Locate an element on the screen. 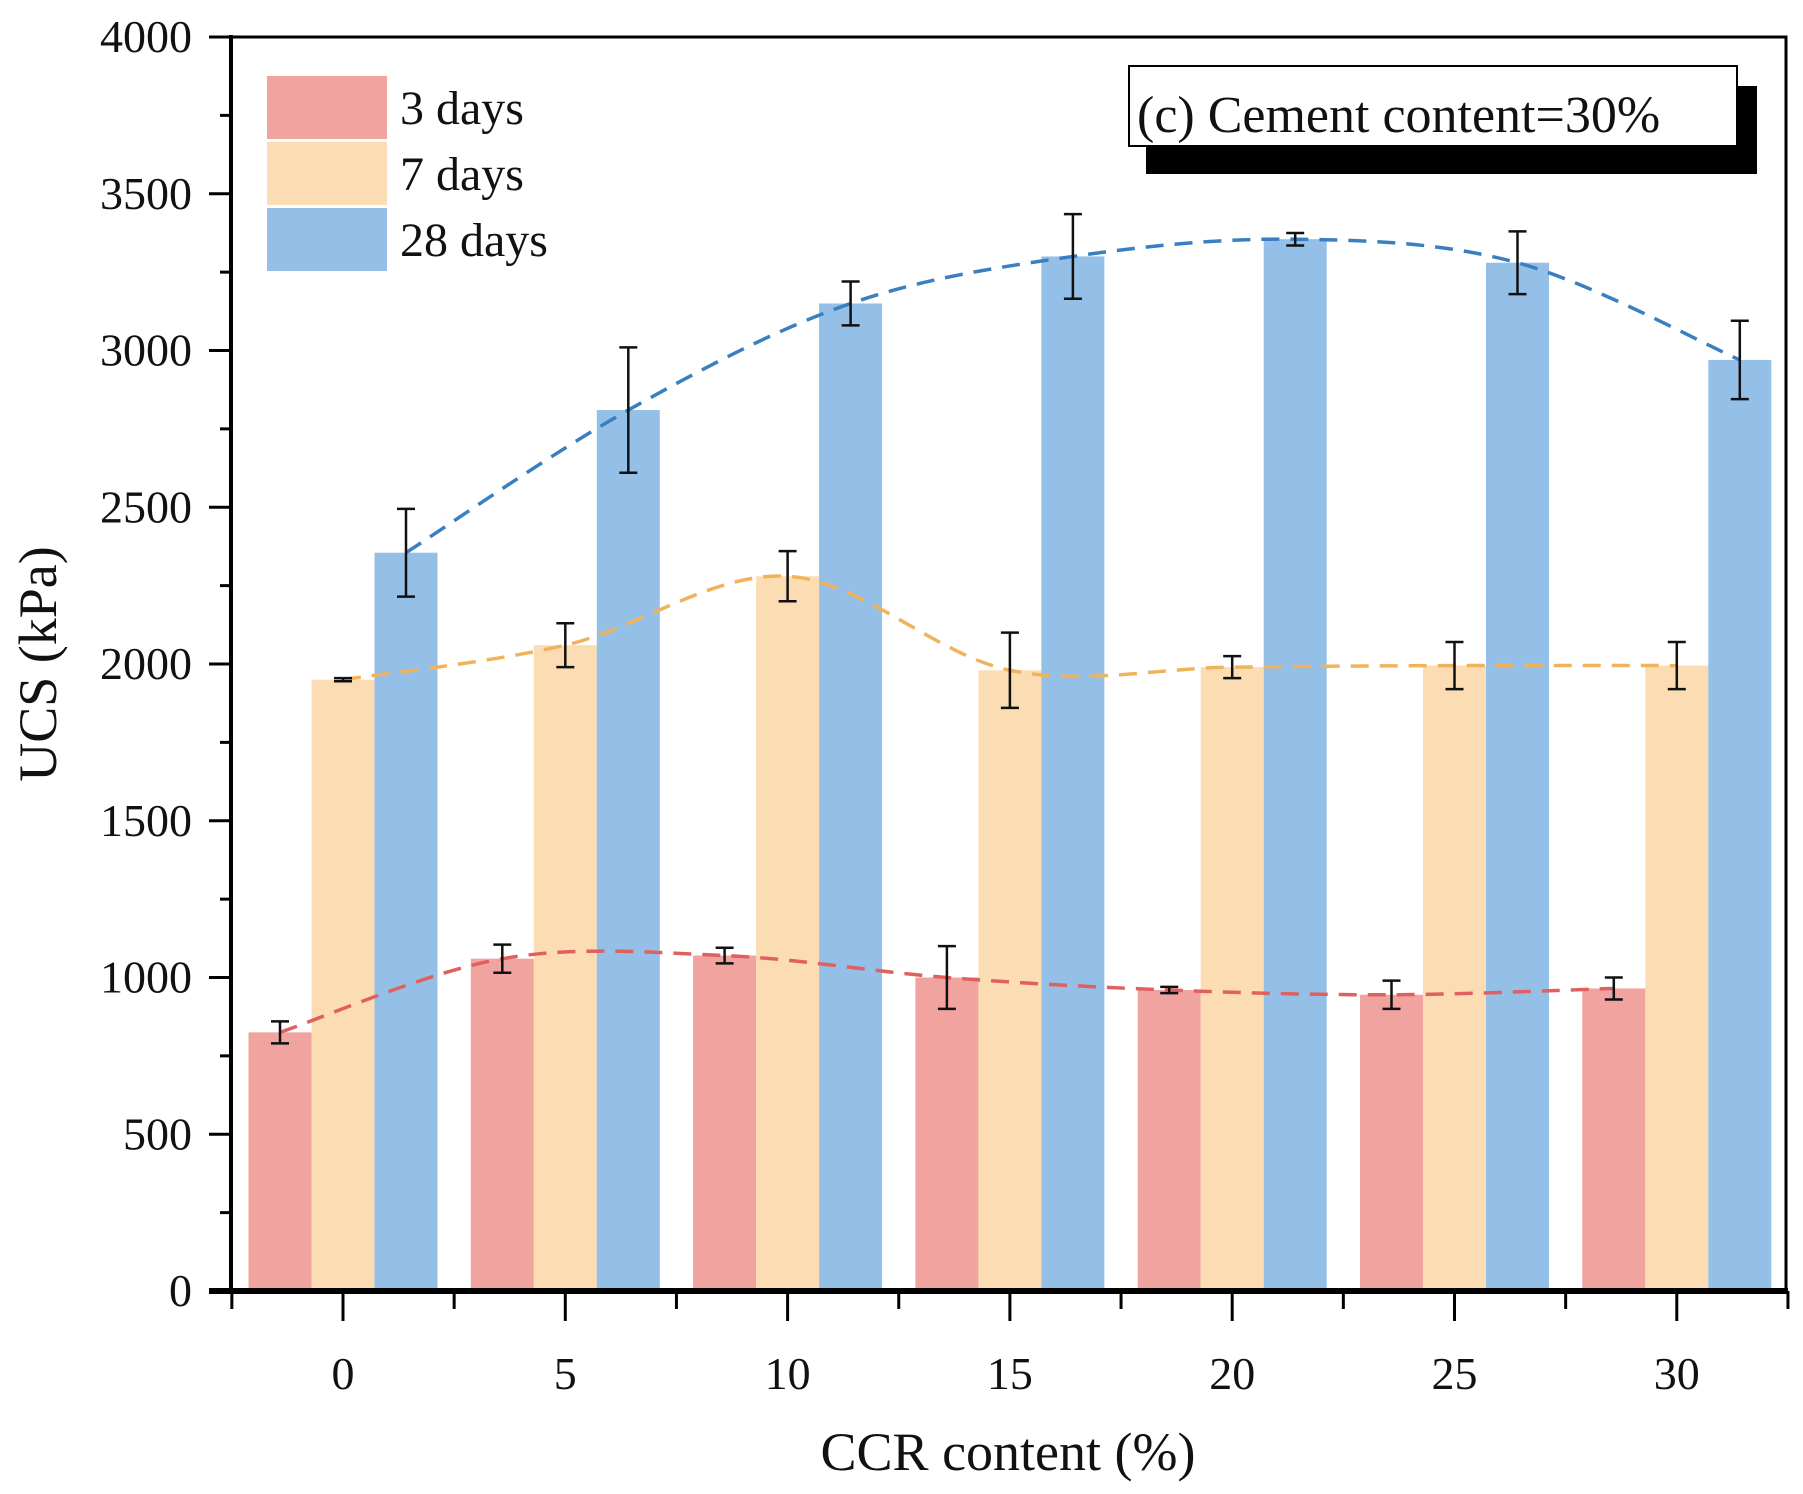 The width and height of the screenshot is (1803, 1494). y-tick-label: 2500 is located at coordinates (146, 506).